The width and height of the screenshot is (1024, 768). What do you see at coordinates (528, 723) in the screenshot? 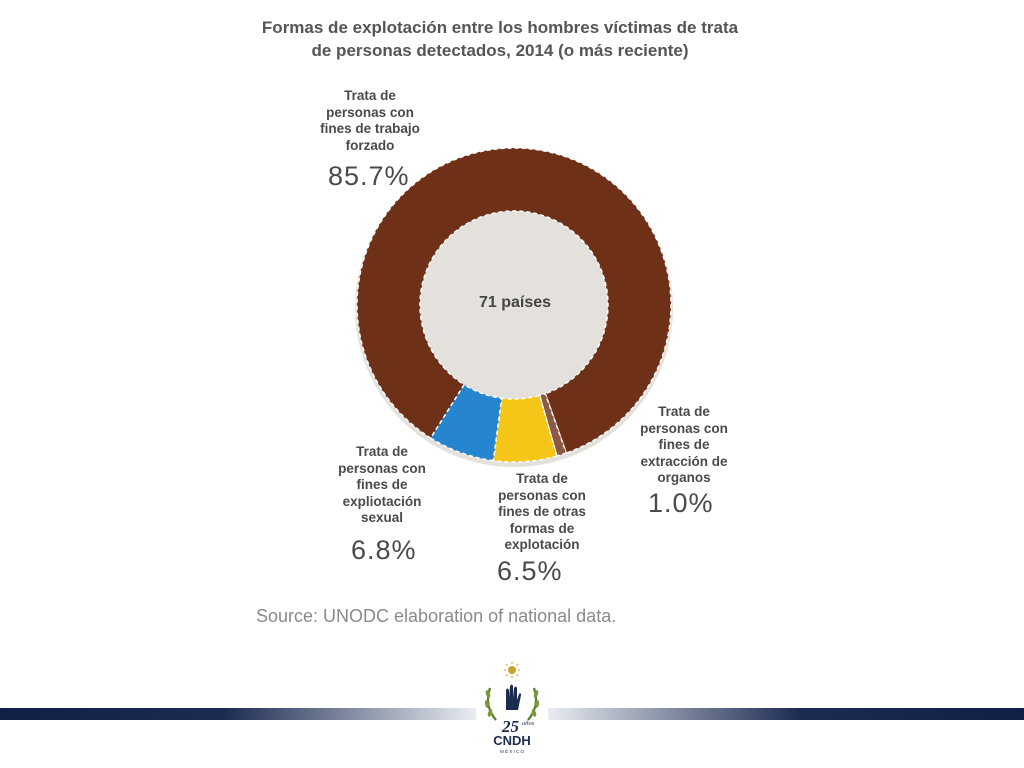
I see `logo-anniversary-word: años` at bounding box center [528, 723].